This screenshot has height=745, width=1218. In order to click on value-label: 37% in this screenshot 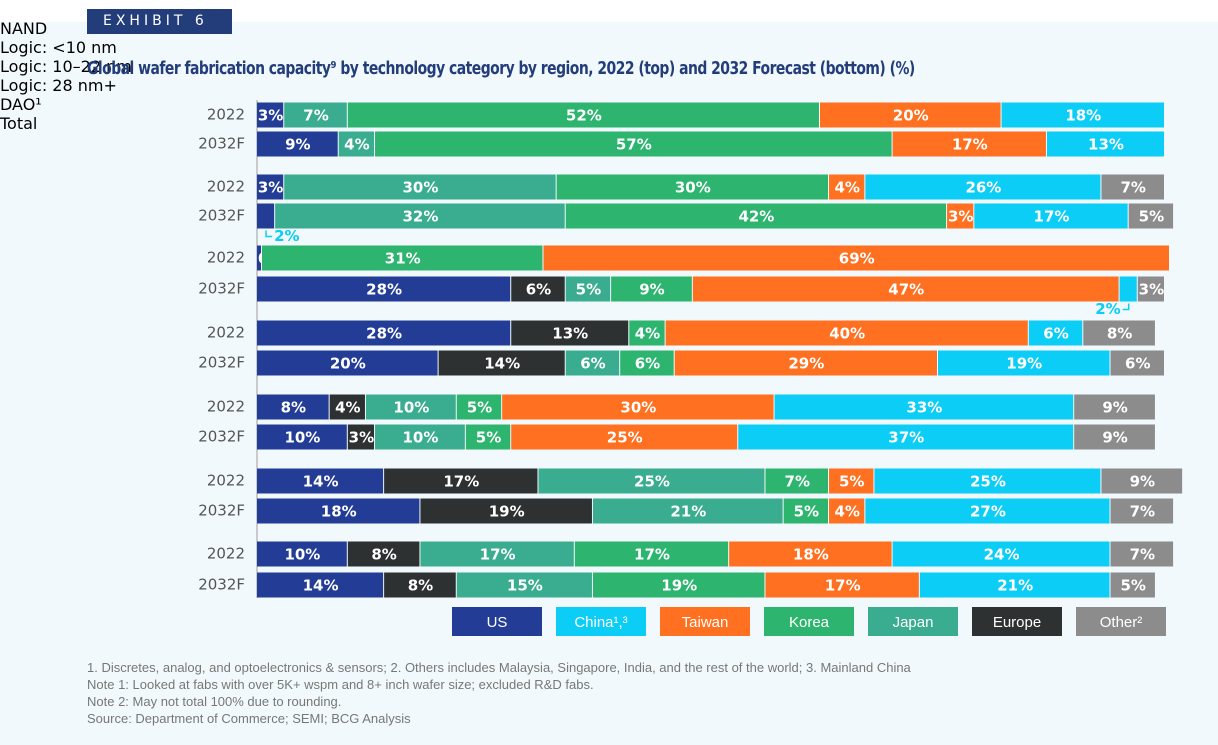, I will do `click(906, 438)`.